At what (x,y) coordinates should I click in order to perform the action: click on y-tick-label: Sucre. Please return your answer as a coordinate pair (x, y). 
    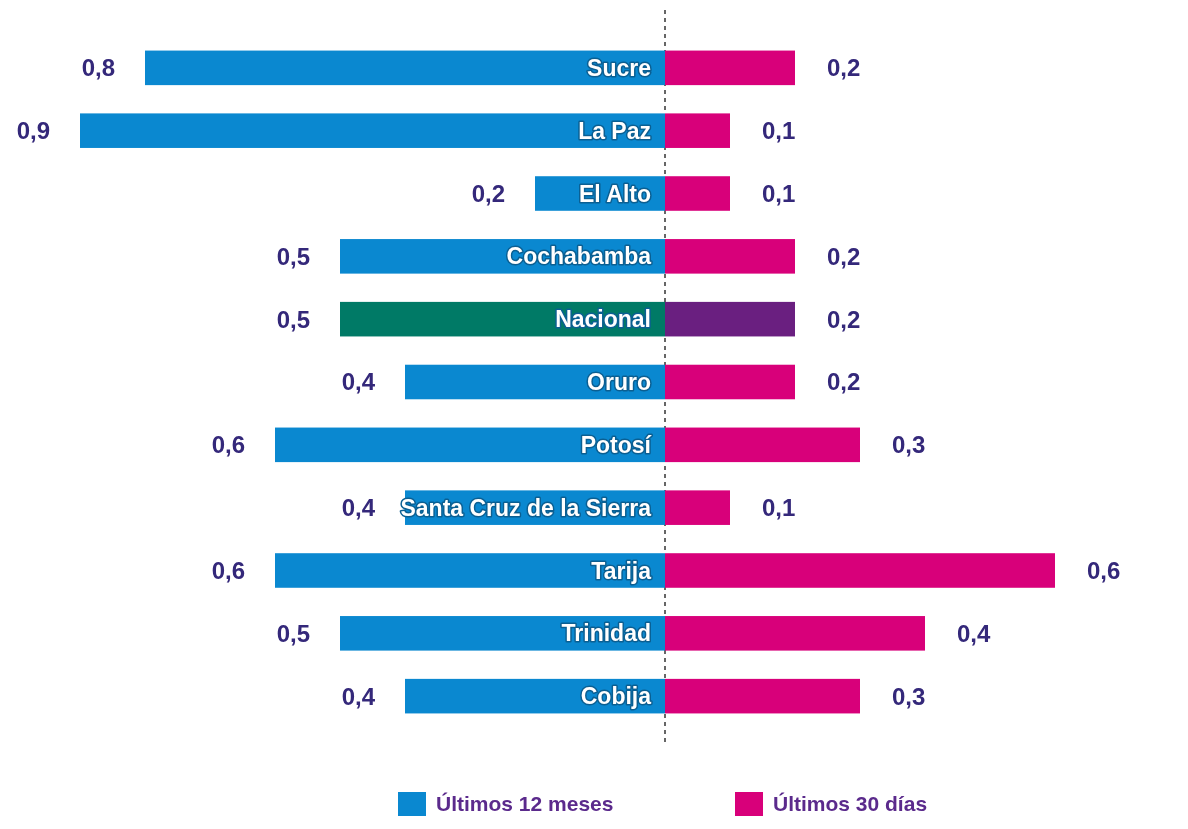
    Looking at the image, I should click on (619, 67).